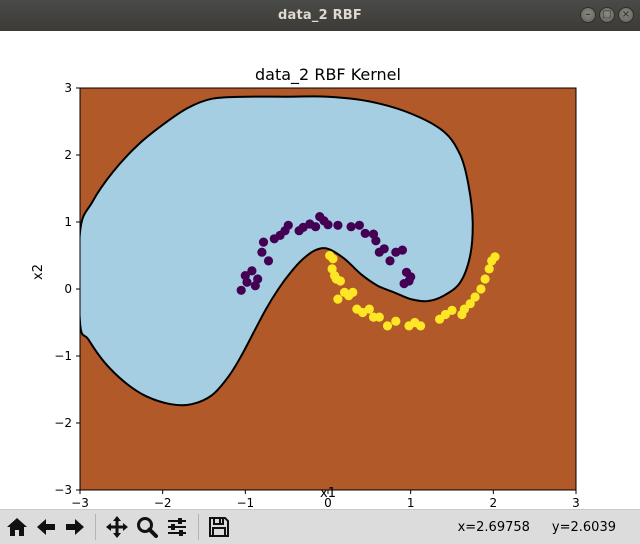 This screenshot has height=544, width=640. Describe the element at coordinates (163, 502) in the screenshot. I see `x-tick-label: −2` at that location.